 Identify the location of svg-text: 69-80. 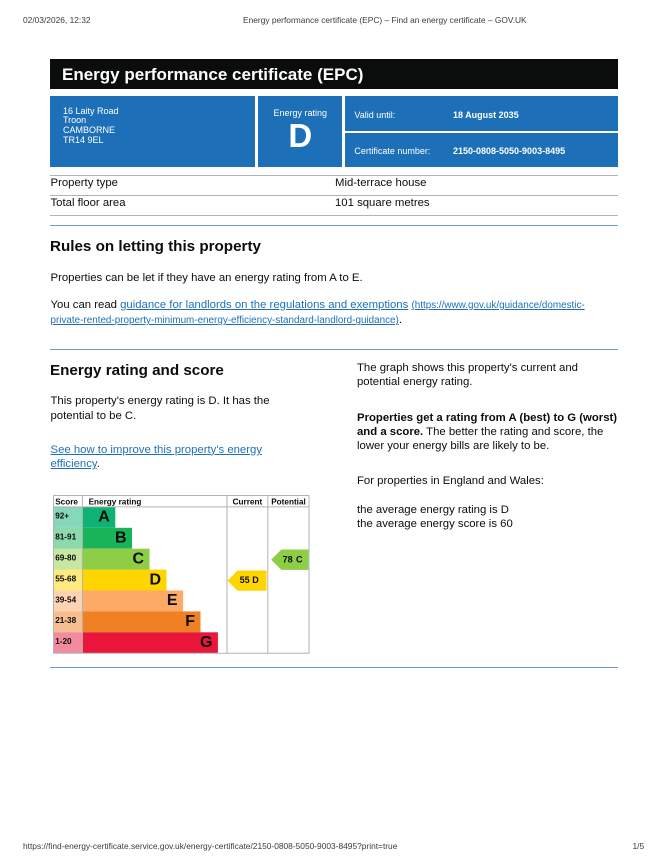
(65, 557).